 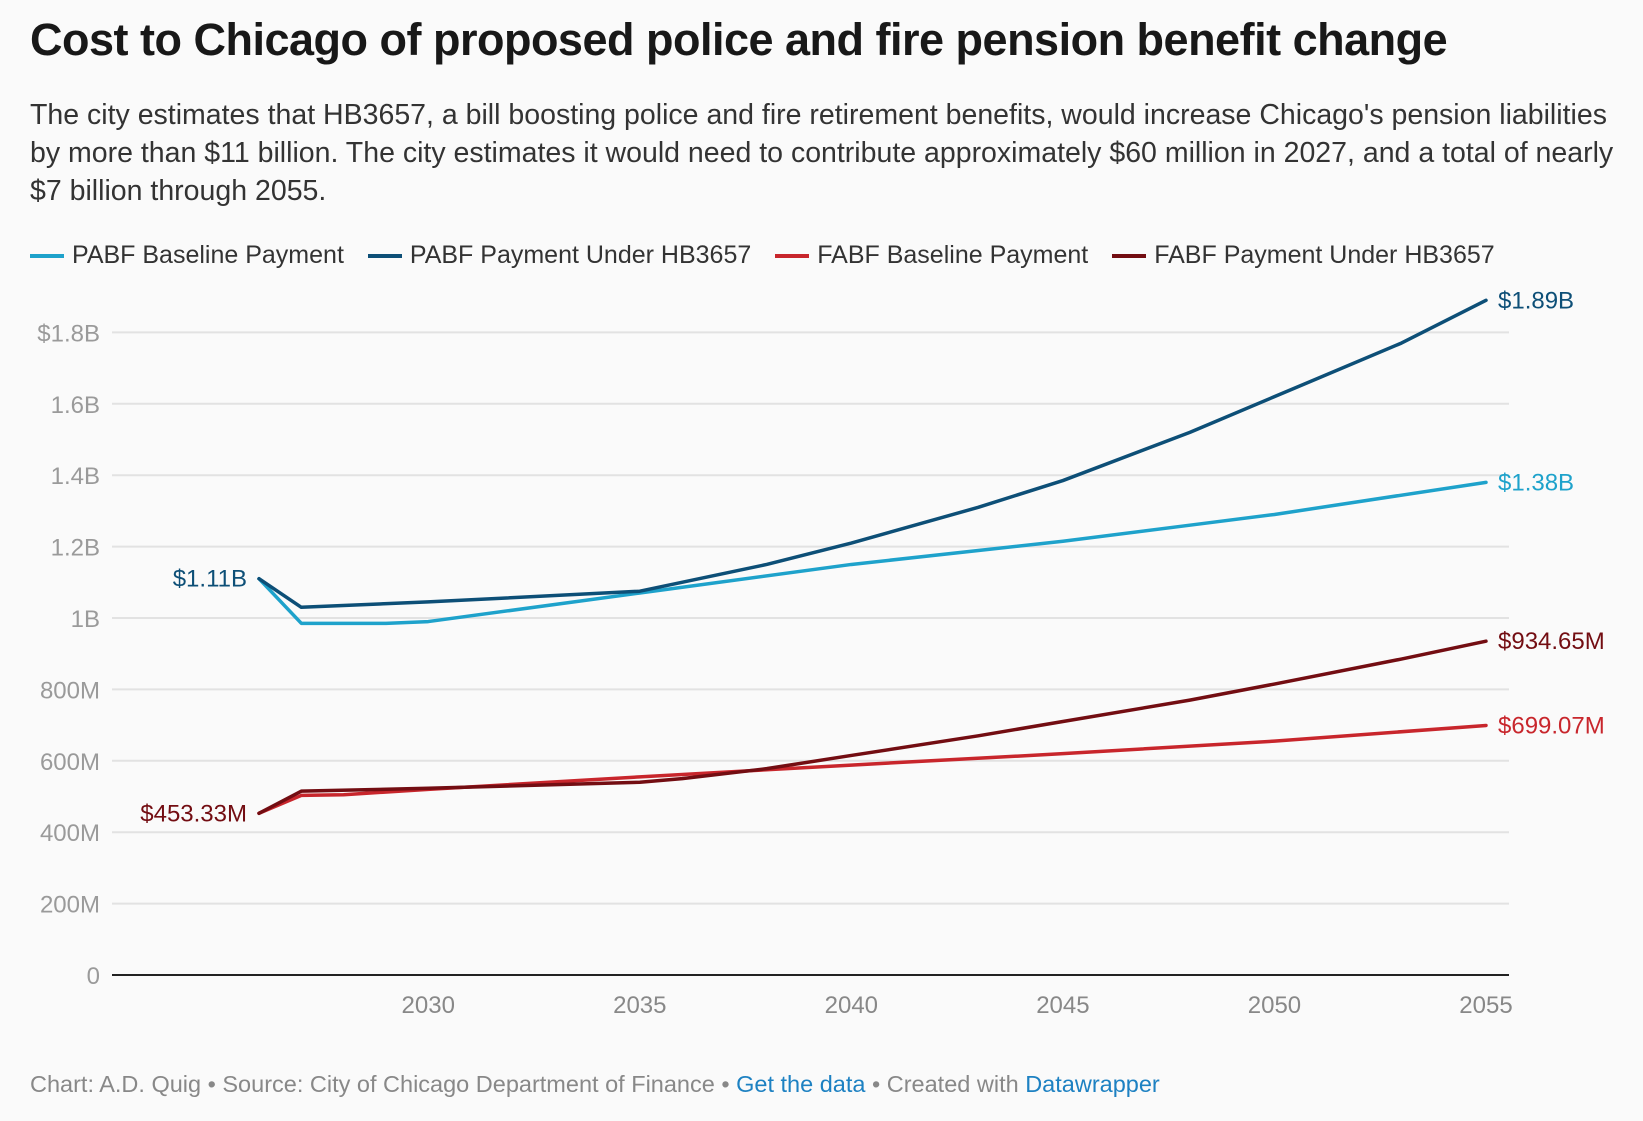 What do you see at coordinates (70, 833) in the screenshot?
I see `y-tick-label: 400M` at bounding box center [70, 833].